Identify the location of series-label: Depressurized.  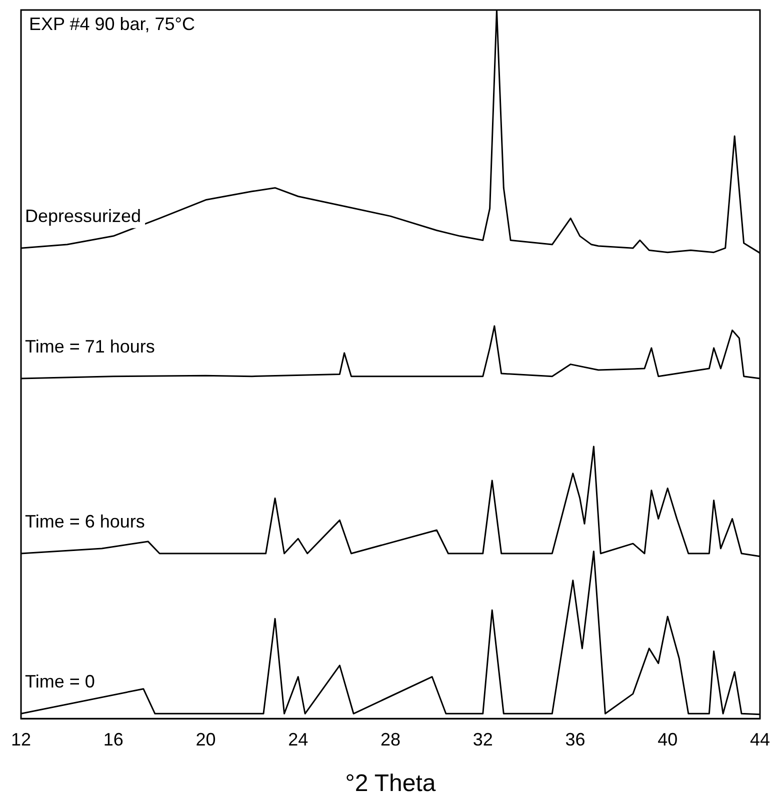
(83, 216).